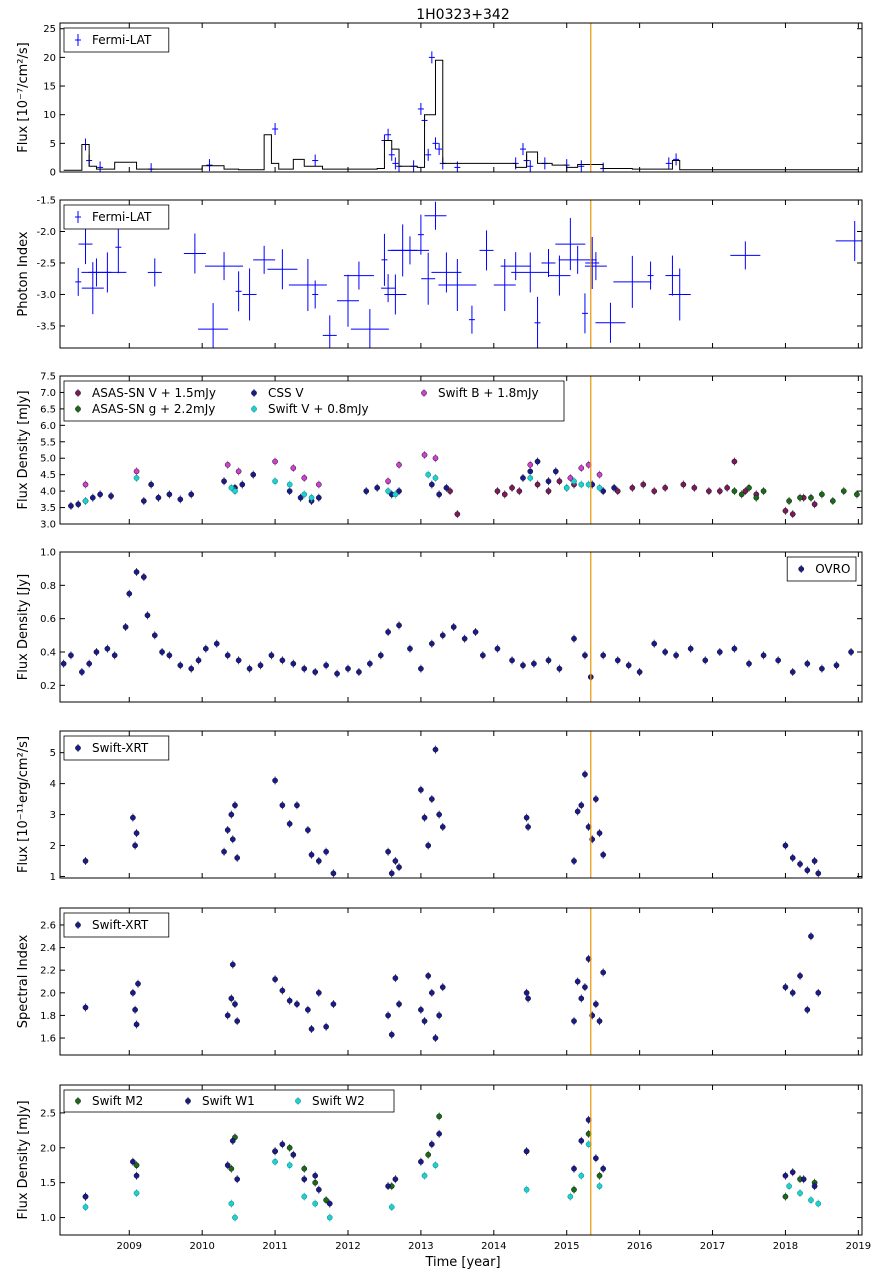 This screenshot has height=1273, width=872. Describe the element at coordinates (46, 326) in the screenshot. I see `y-tick-label: -3.5` at that location.